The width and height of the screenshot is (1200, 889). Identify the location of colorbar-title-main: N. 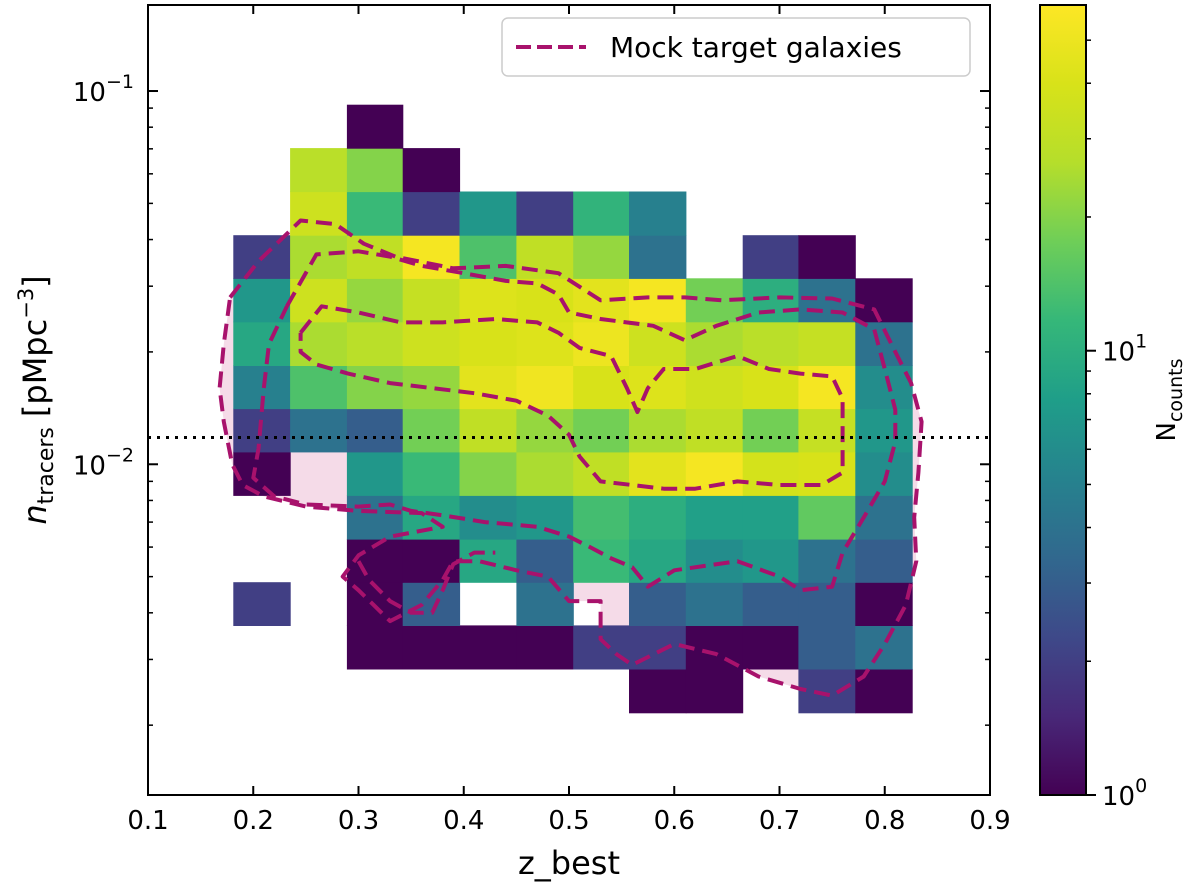
(1167, 431).